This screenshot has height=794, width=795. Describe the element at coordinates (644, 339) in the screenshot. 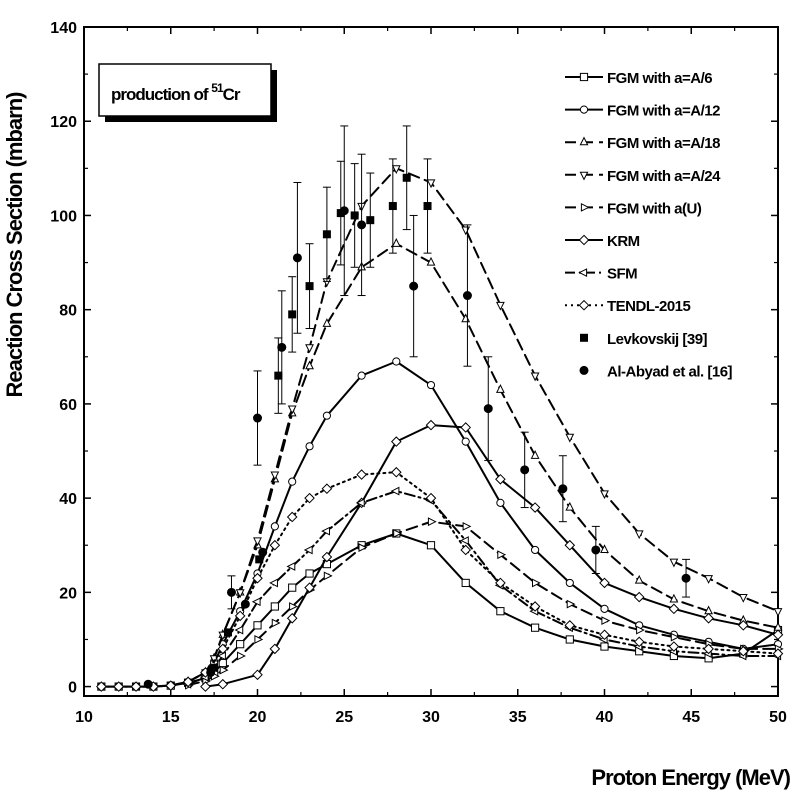

I see `legend-item: Levkovskij [39]` at that location.